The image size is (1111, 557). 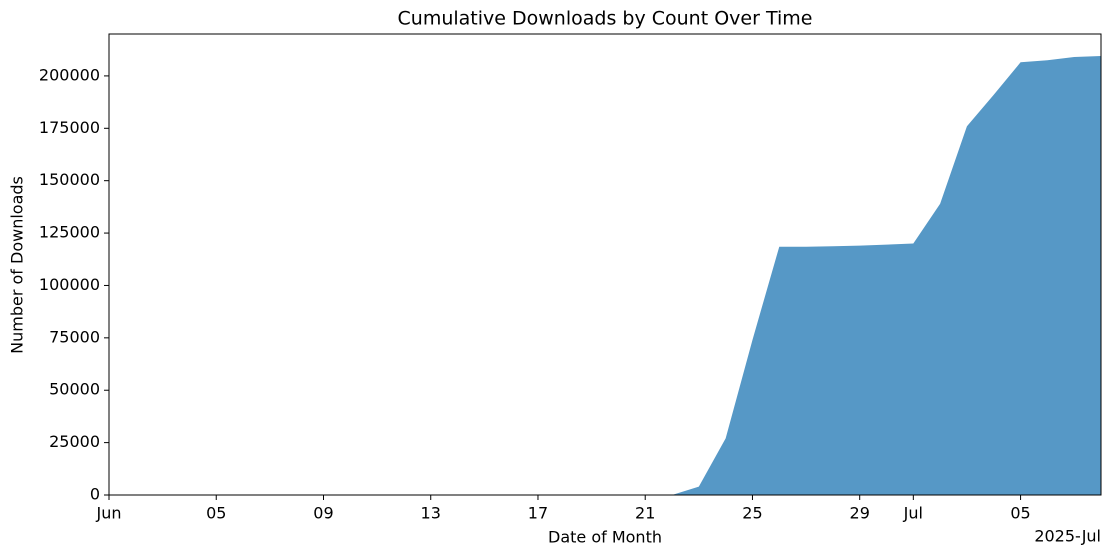 What do you see at coordinates (605, 537) in the screenshot?
I see `x-axis-label: Date of Month` at bounding box center [605, 537].